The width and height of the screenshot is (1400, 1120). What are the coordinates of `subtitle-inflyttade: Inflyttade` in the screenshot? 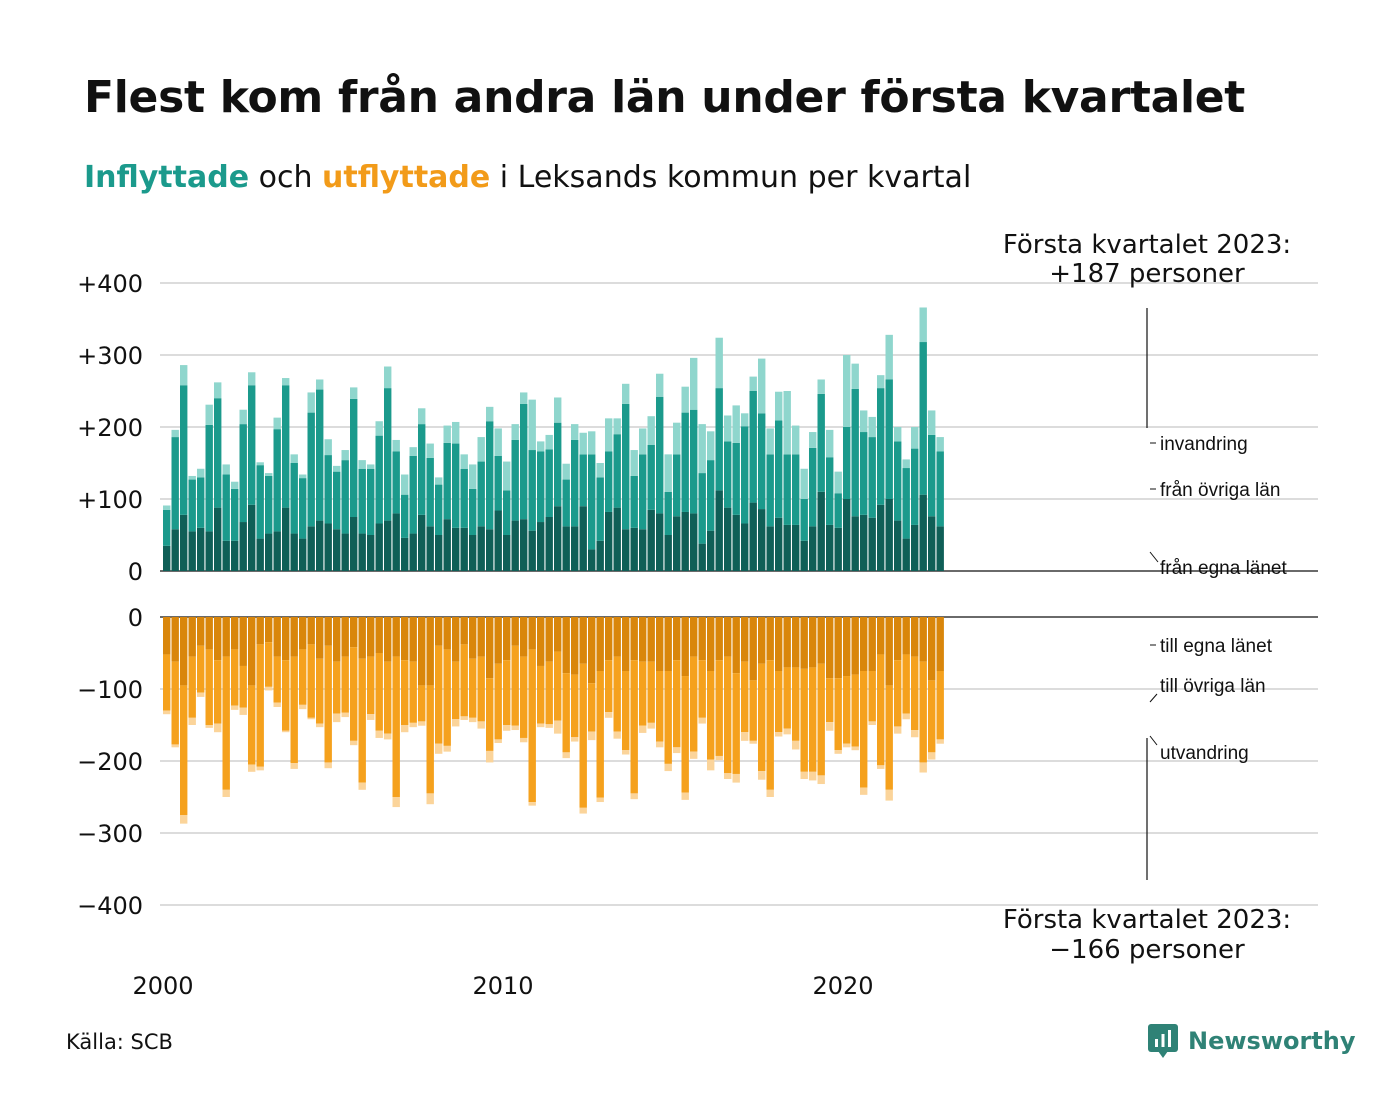 It's located at (167, 177).